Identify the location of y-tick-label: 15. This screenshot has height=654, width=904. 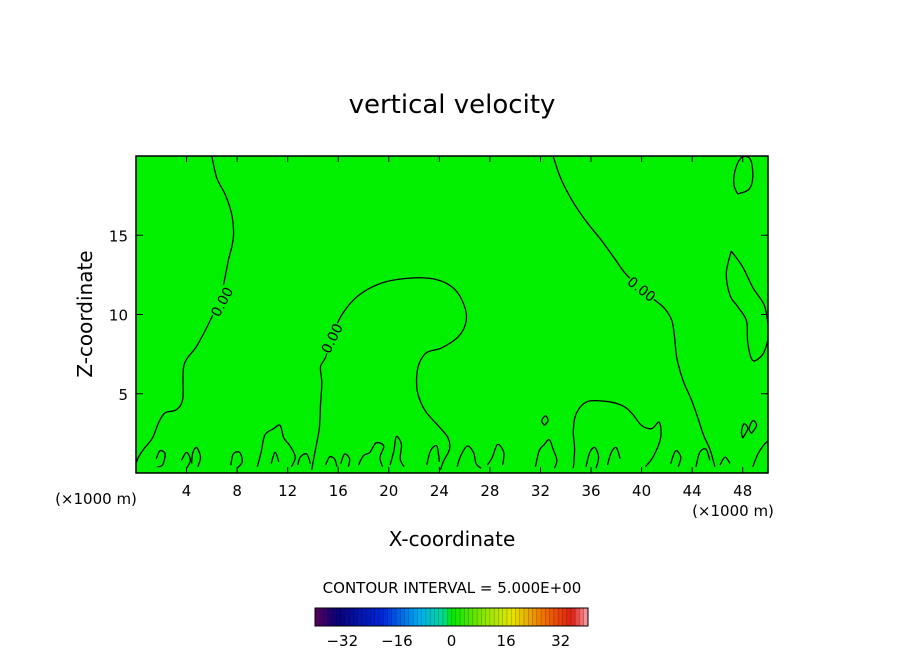
(118, 236).